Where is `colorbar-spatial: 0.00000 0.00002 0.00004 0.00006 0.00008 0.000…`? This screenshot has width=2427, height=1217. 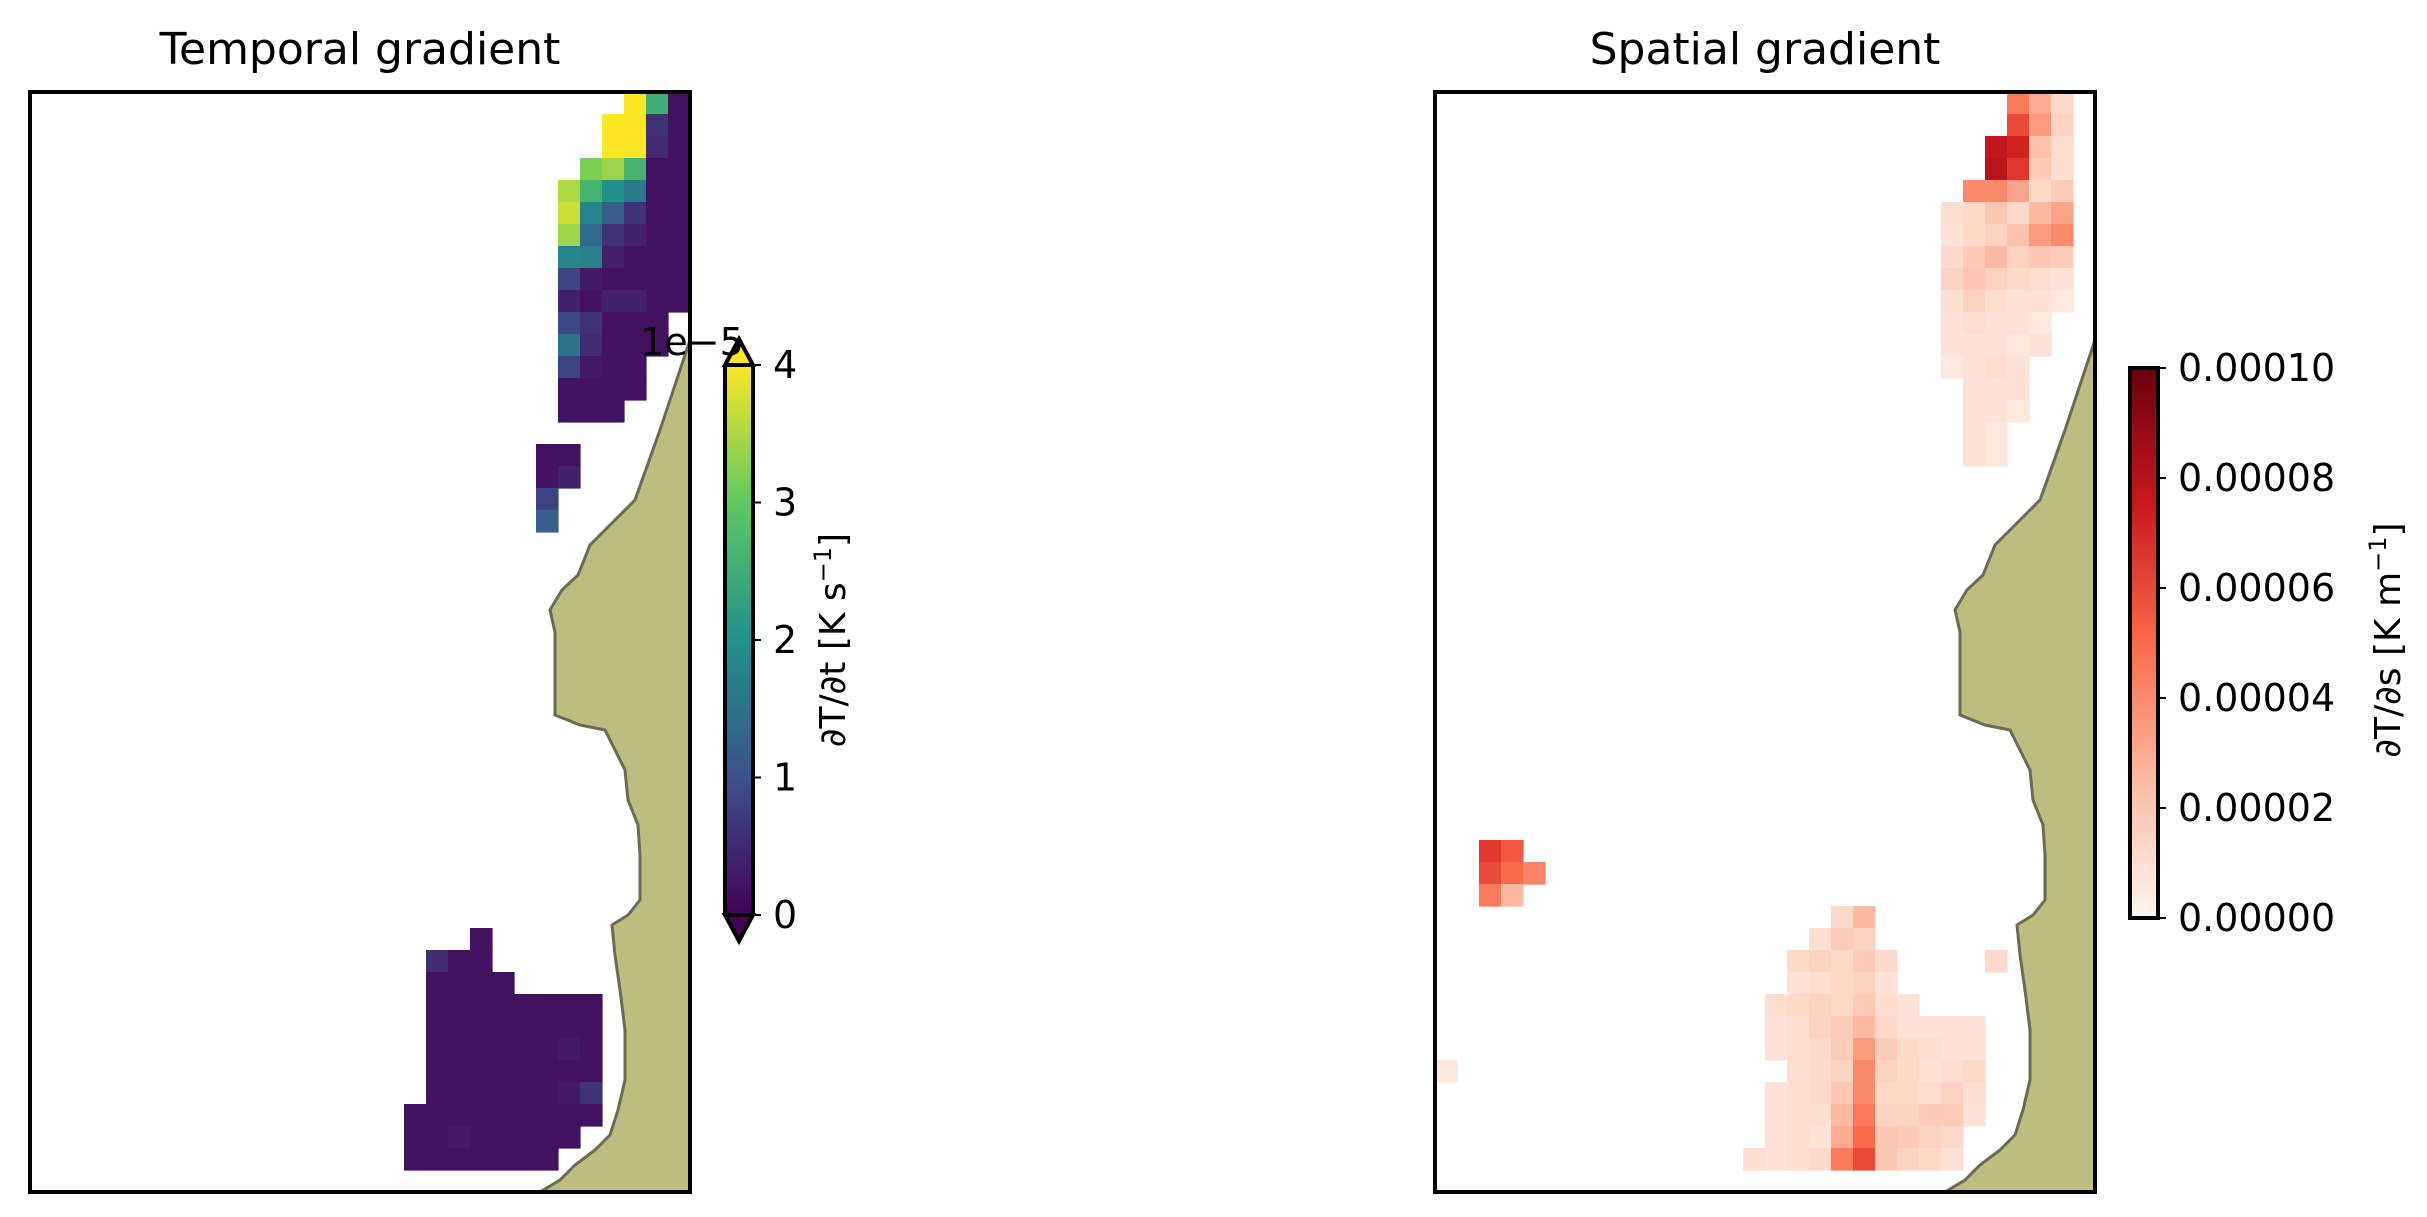 colorbar-spatial: 0.00000 0.00002 0.00004 0.00006 0.00008 0.000… is located at coordinates (2231, 643).